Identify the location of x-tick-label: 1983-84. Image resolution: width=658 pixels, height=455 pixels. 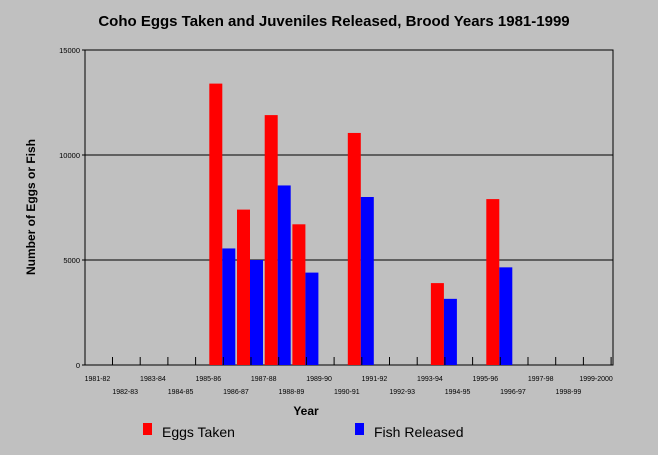
(153, 379).